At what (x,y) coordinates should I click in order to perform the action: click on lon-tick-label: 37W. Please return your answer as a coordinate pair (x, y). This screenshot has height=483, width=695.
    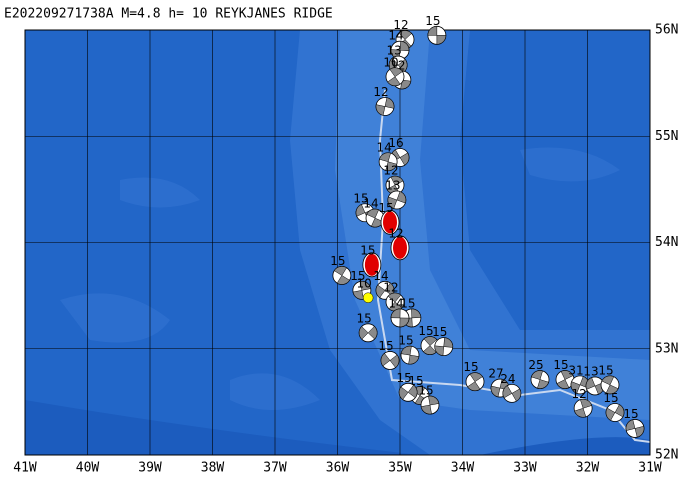
    Looking at the image, I should click on (275, 468).